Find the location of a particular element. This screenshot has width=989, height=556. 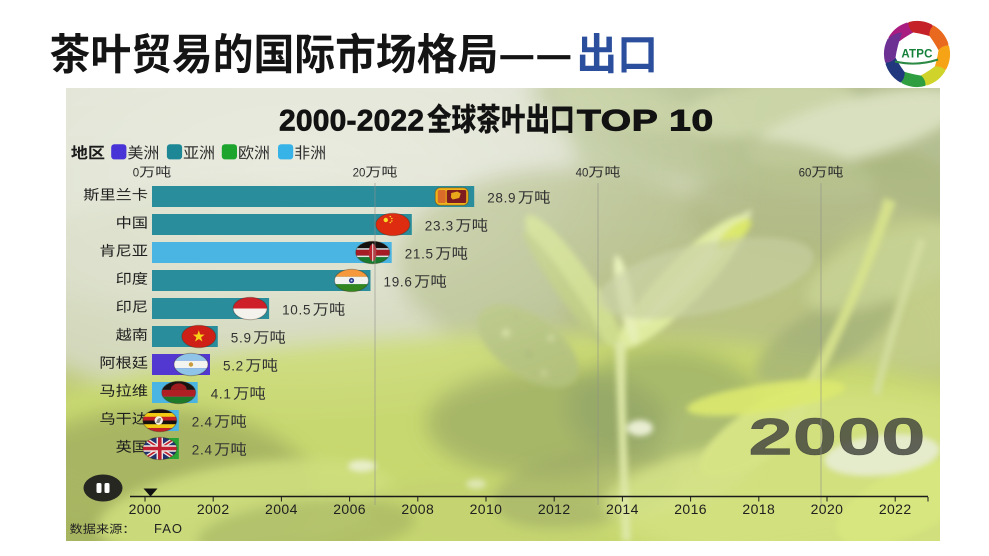

svg-text: 28.9 is located at coordinates (501, 198).